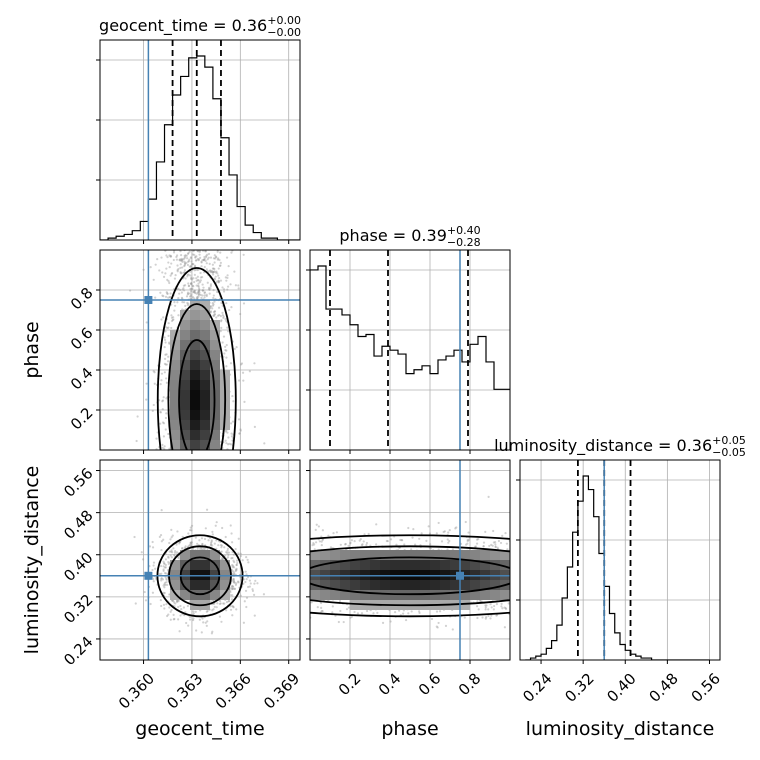 The image size is (760, 760). I want to click on title-geocent_time: geocent_time = 0.36 +0.00−0.00, so click(200, 26).